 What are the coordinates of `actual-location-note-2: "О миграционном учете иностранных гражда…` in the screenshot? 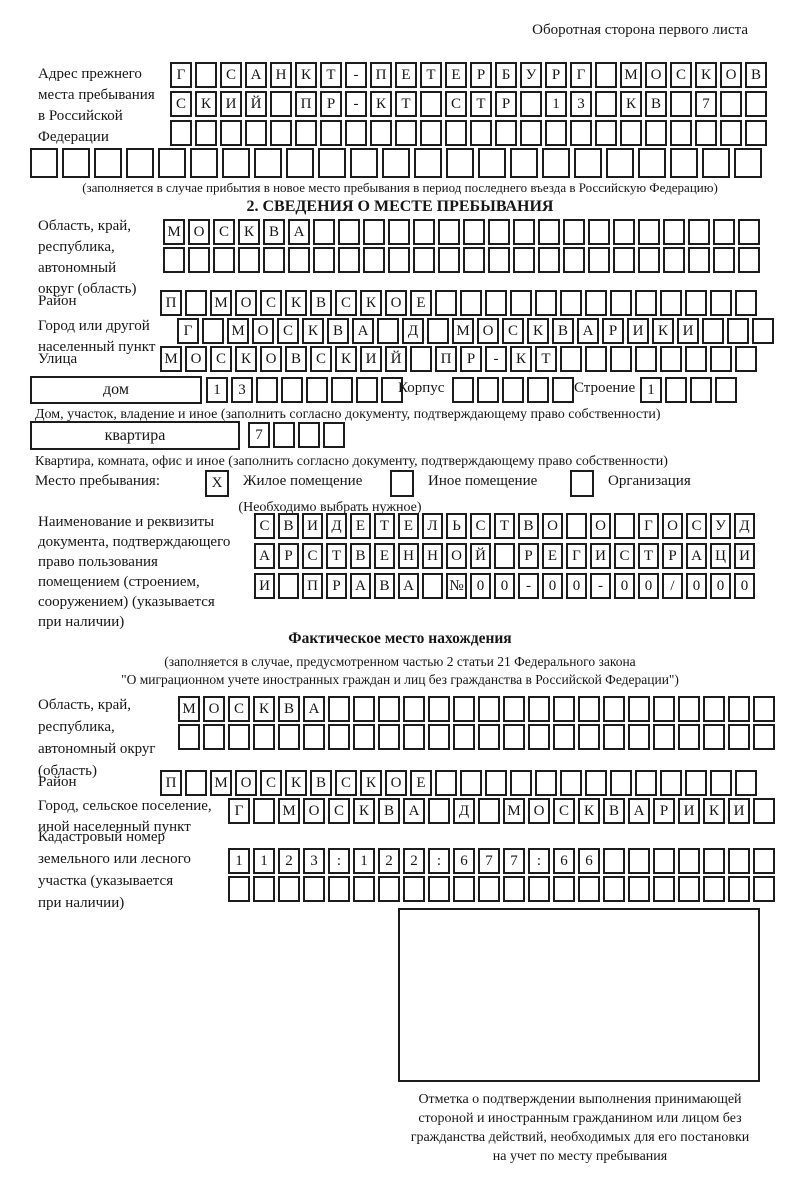 It's located at (400, 679).